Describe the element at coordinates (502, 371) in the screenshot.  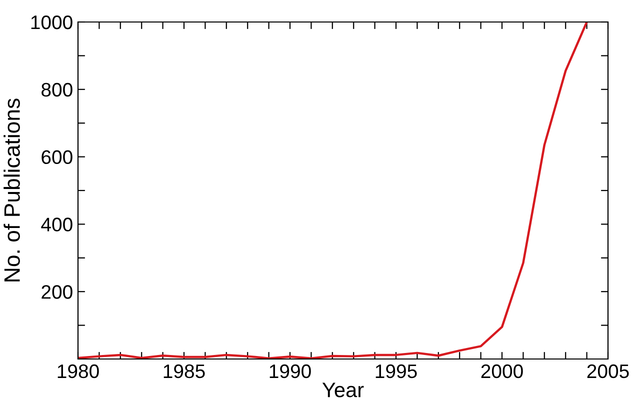
I see `x-tick-label: 2000` at that location.